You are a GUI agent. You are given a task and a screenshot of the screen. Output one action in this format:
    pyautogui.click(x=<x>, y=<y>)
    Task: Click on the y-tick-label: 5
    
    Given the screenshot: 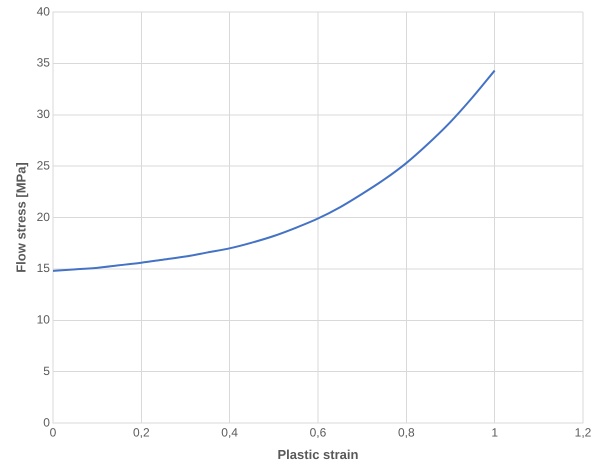 What is the action you would take?
    pyautogui.click(x=46, y=371)
    